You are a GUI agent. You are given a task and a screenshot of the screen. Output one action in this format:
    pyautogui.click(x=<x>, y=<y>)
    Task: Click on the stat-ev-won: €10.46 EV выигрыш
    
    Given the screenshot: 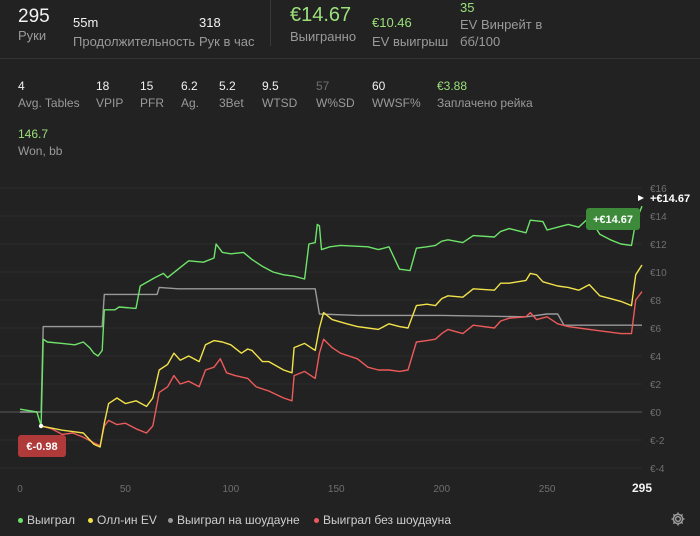 What is the action you would take?
    pyautogui.click(x=410, y=32)
    